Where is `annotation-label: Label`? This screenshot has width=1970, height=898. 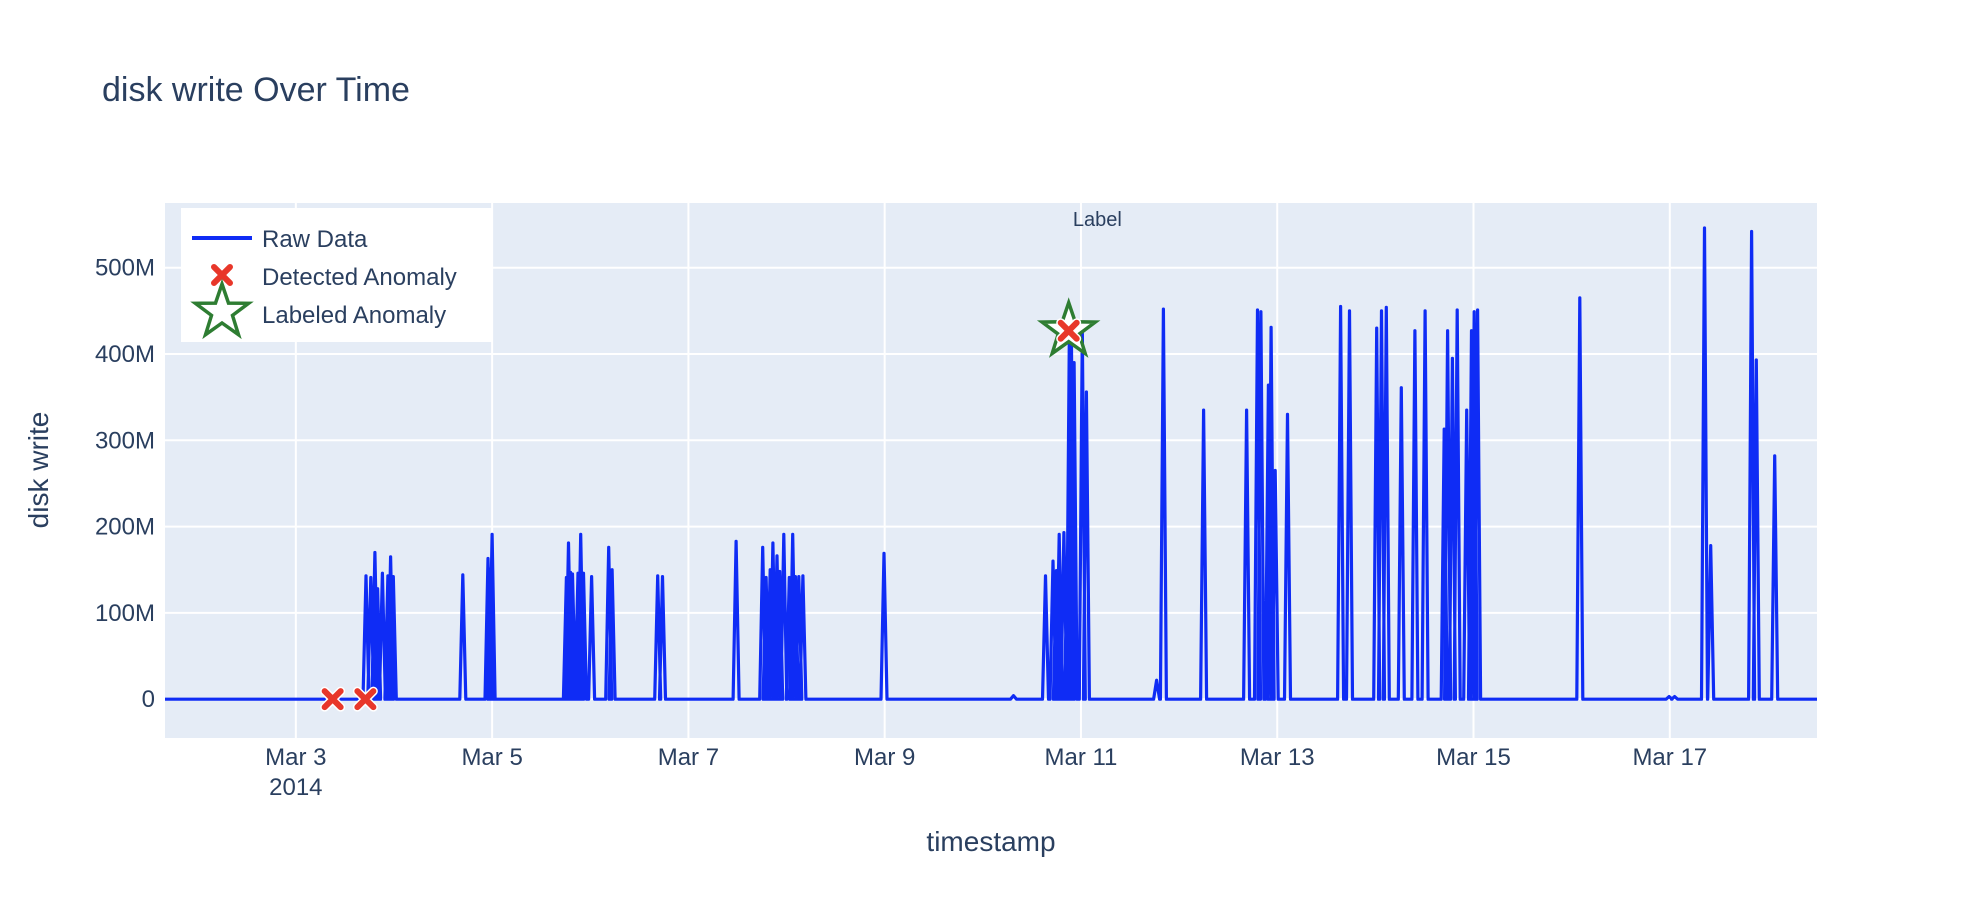 annotation-label: Label is located at coordinates (1097, 220).